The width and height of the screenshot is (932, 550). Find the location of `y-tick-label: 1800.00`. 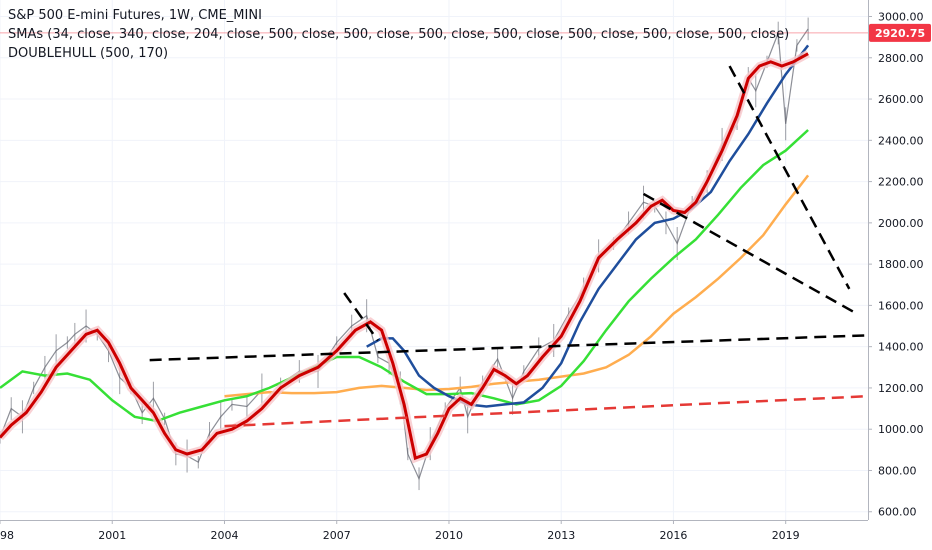

y-tick-label: 1800.00 is located at coordinates (901, 264).